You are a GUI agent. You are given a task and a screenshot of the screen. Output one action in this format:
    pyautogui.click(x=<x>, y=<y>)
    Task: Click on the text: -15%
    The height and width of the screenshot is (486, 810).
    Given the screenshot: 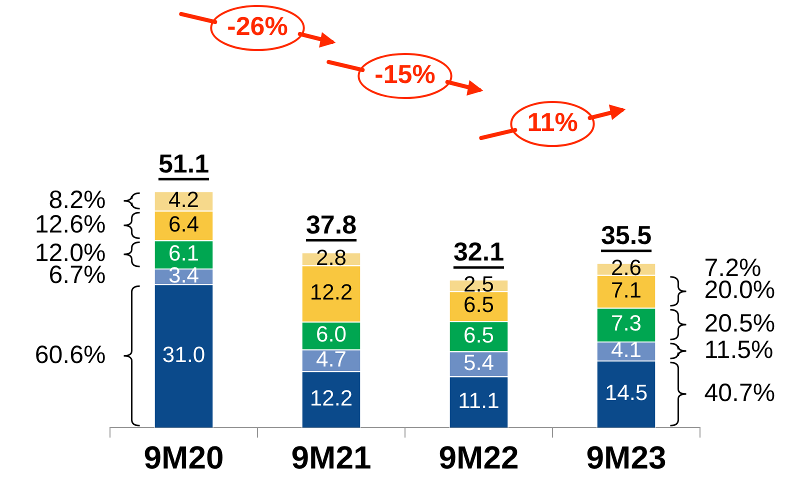 What is the action you would take?
    pyautogui.click(x=405, y=74)
    